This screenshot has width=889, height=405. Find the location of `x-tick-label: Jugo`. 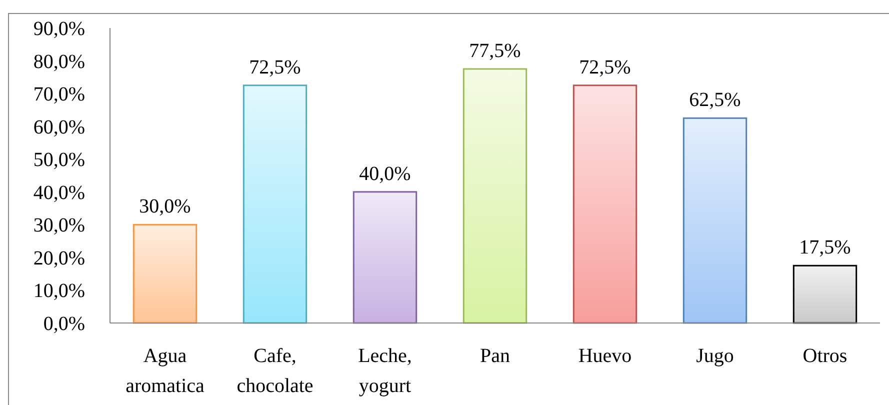

x-tick-label: Jugo is located at coordinates (715, 356).